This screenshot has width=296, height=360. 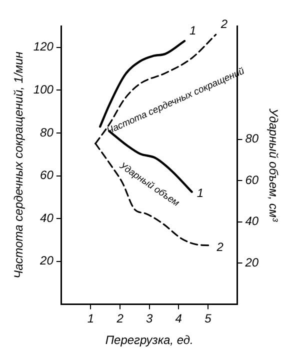 What do you see at coordinates (43, 89) in the screenshot?
I see `y-tick-label: 100` at bounding box center [43, 89].